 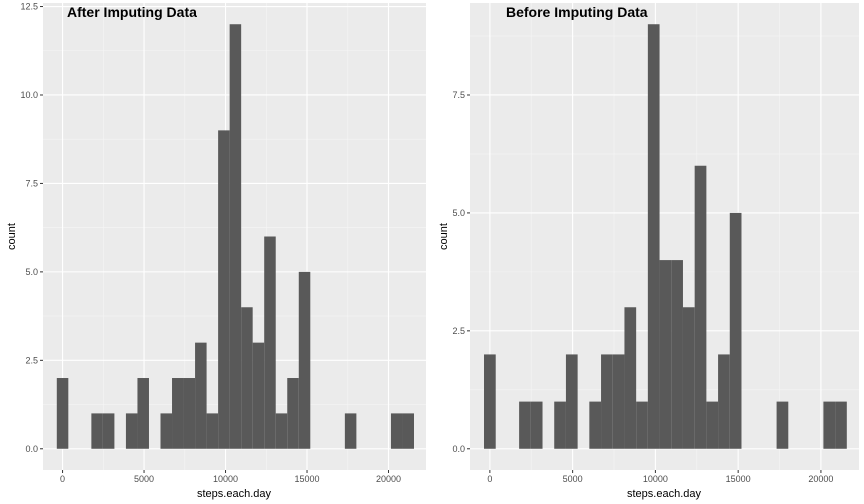 I want to click on y-tick-label: 12.5, so click(x=29, y=7).